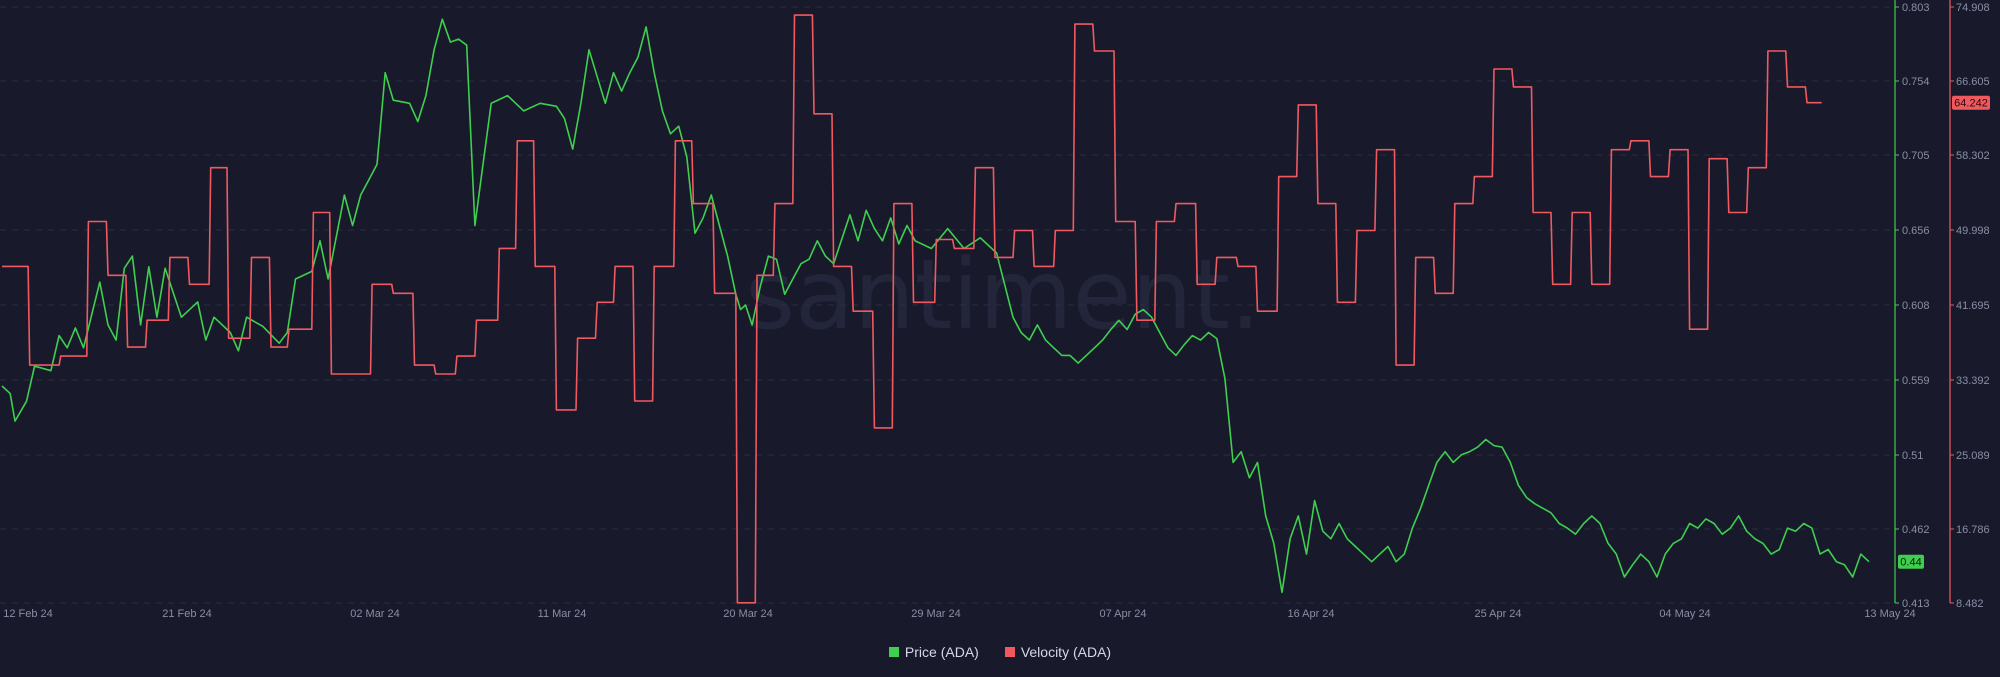 The height and width of the screenshot is (677, 2000). I want to click on velocity-current-badge, so click(1971, 102).